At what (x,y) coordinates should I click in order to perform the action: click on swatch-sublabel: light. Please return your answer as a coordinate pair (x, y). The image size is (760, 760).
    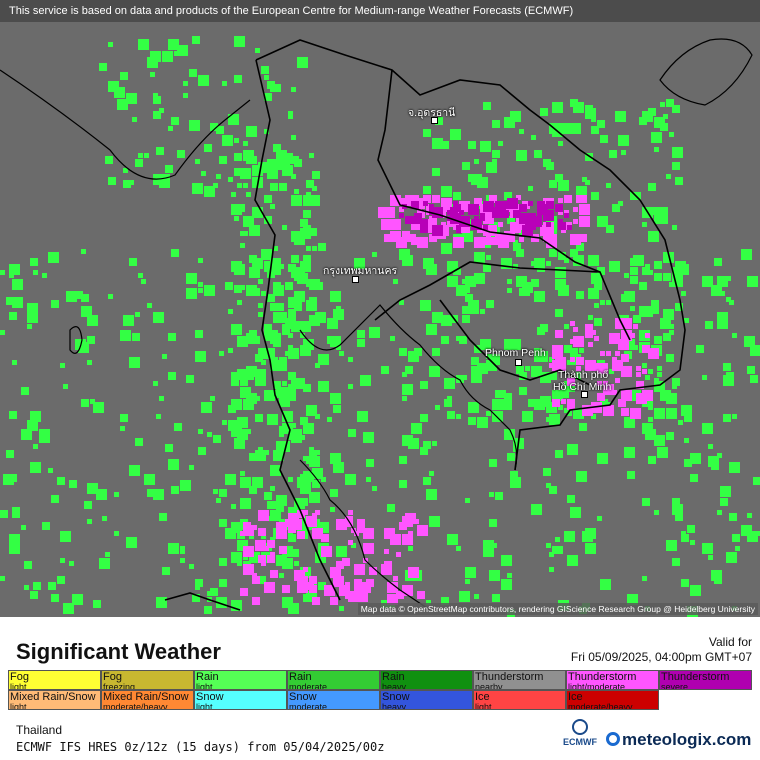
    Looking at the image, I should click on (18, 686).